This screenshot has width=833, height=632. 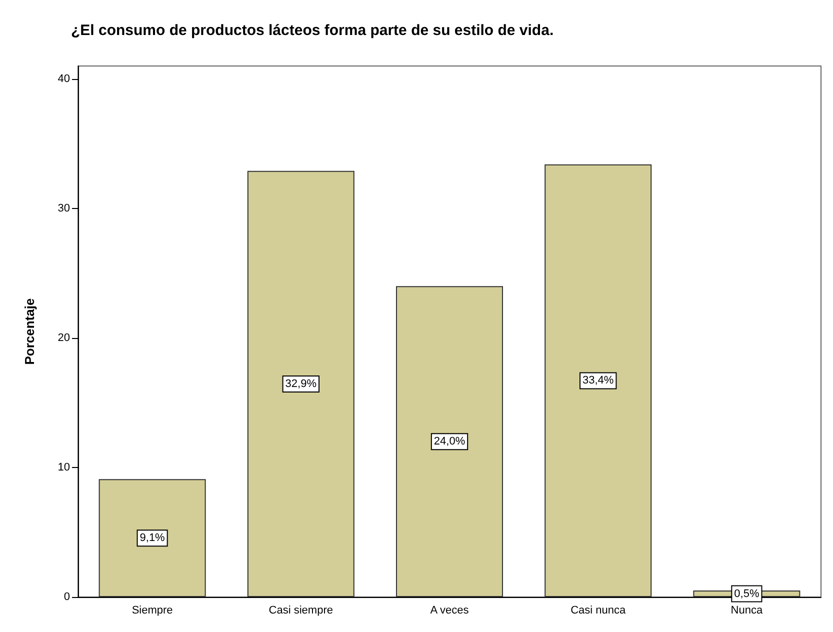 What do you see at coordinates (747, 610) in the screenshot?
I see `x-tick-label: Nunca` at bounding box center [747, 610].